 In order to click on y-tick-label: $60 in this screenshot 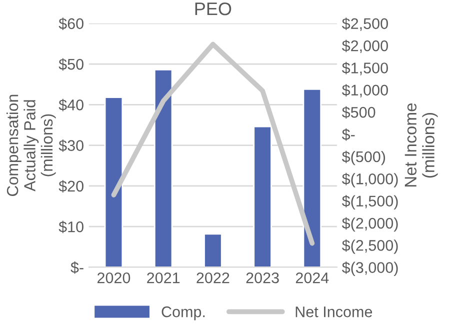, I will do `click(71, 24)`.